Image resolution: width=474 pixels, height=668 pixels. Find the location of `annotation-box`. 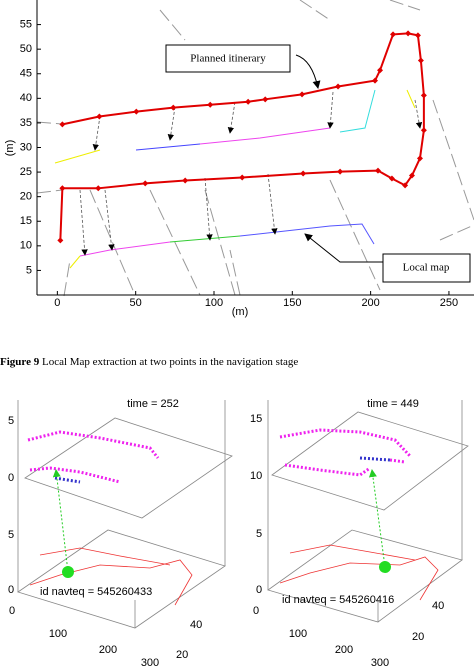

annotation-box is located at coordinates (228, 58).